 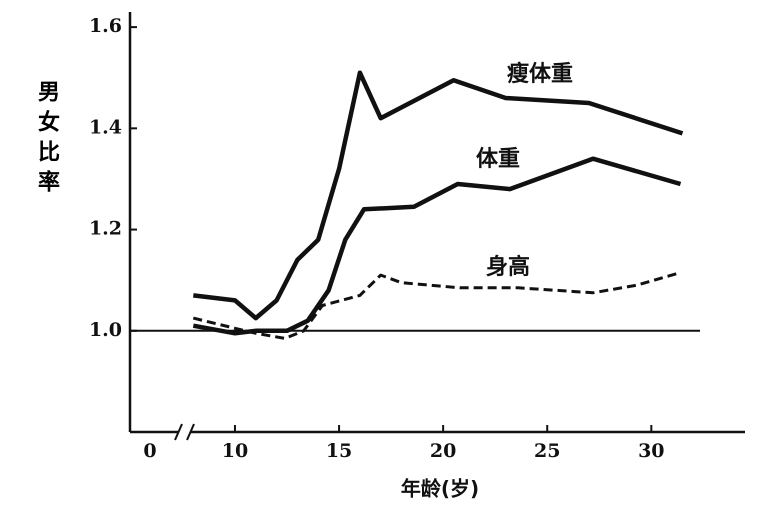 What do you see at coordinates (105, 330) in the screenshot?
I see `y-tick-label: 1.0` at bounding box center [105, 330].